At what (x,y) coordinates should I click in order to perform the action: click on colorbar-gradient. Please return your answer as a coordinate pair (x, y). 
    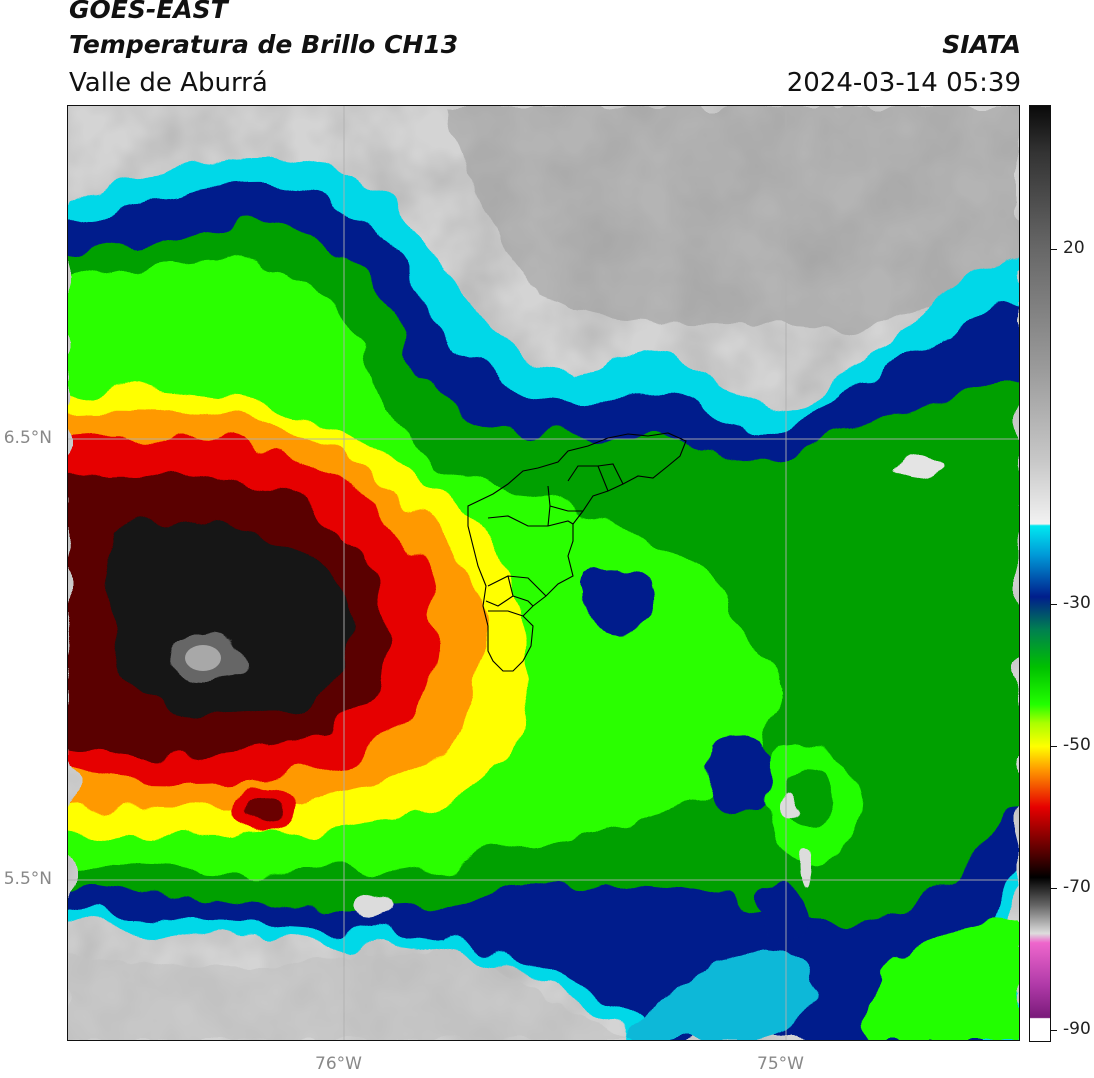
    Looking at the image, I should click on (1040, 573).